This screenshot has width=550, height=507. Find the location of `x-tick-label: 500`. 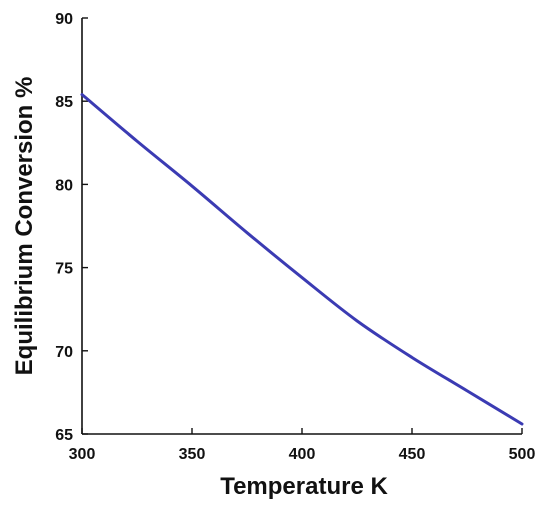

x-tick-label: 500 is located at coordinates (522, 454).